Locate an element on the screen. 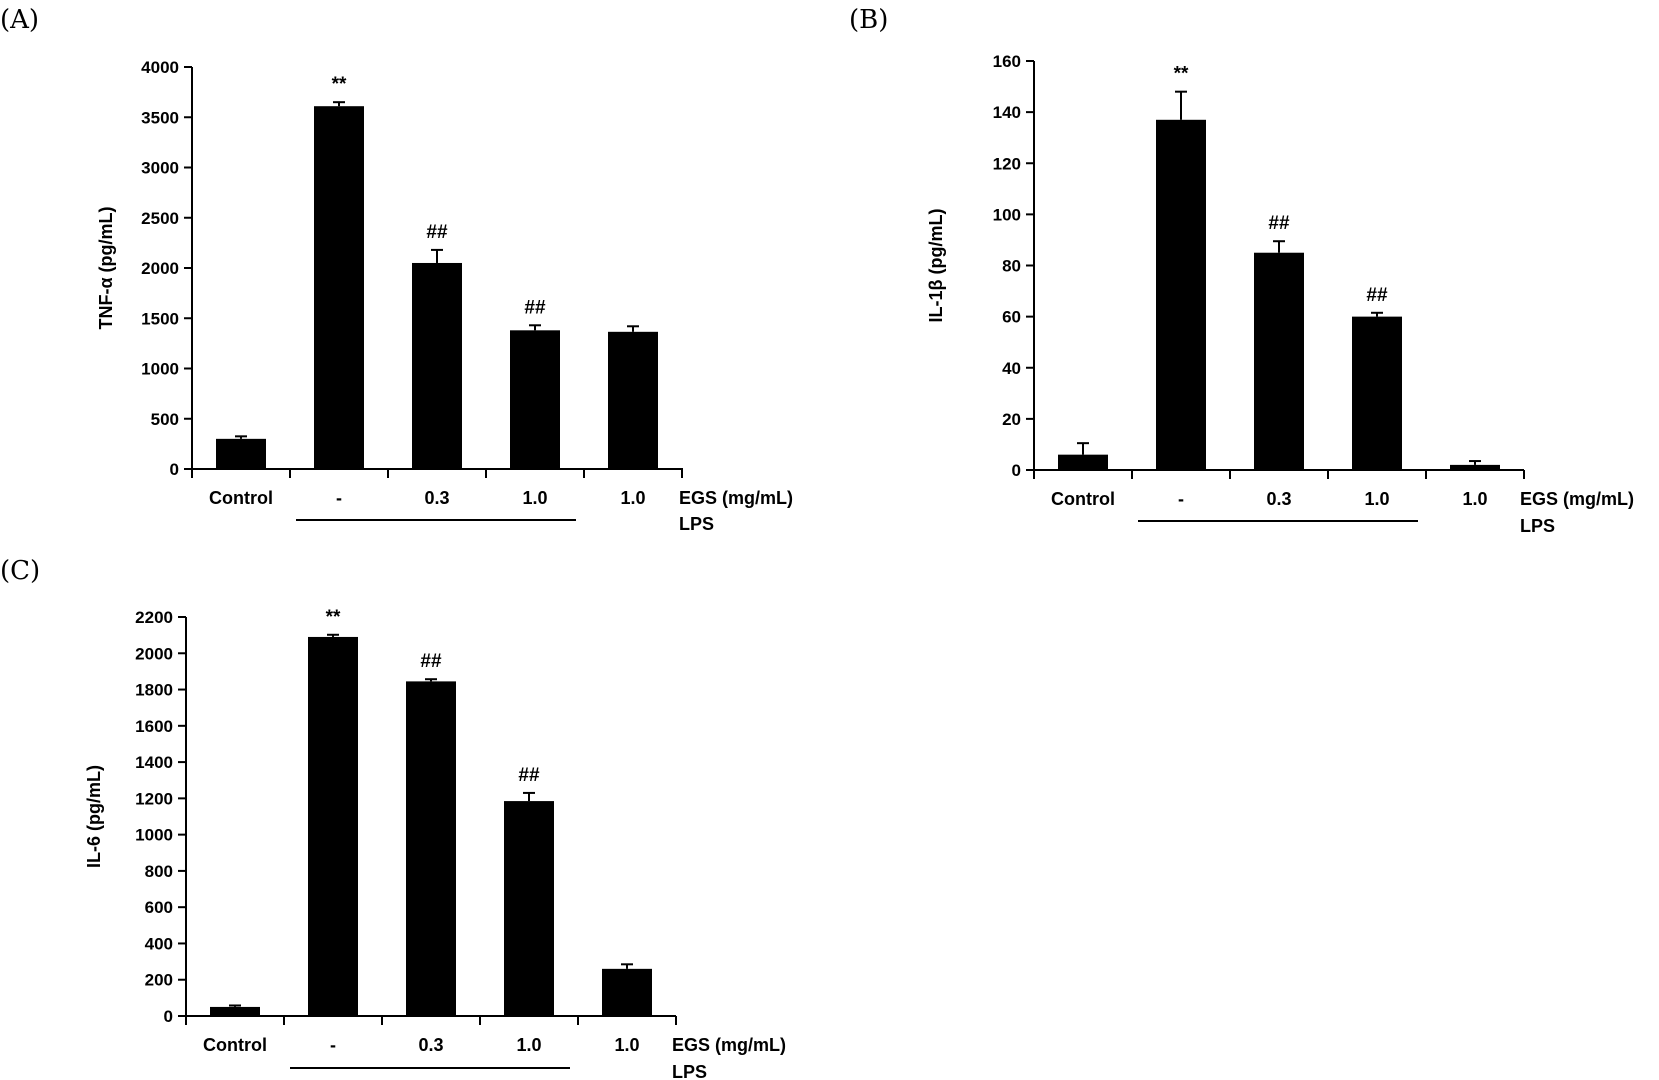  y-tick-label: 2500 is located at coordinates (160, 218).